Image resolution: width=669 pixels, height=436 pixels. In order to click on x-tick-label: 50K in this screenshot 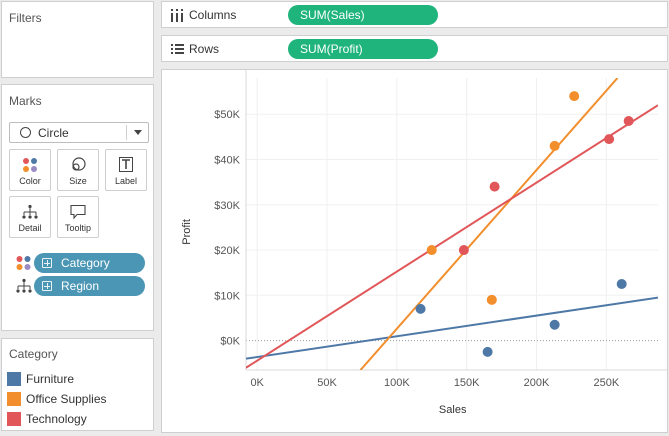, I will do `click(327, 383)`.